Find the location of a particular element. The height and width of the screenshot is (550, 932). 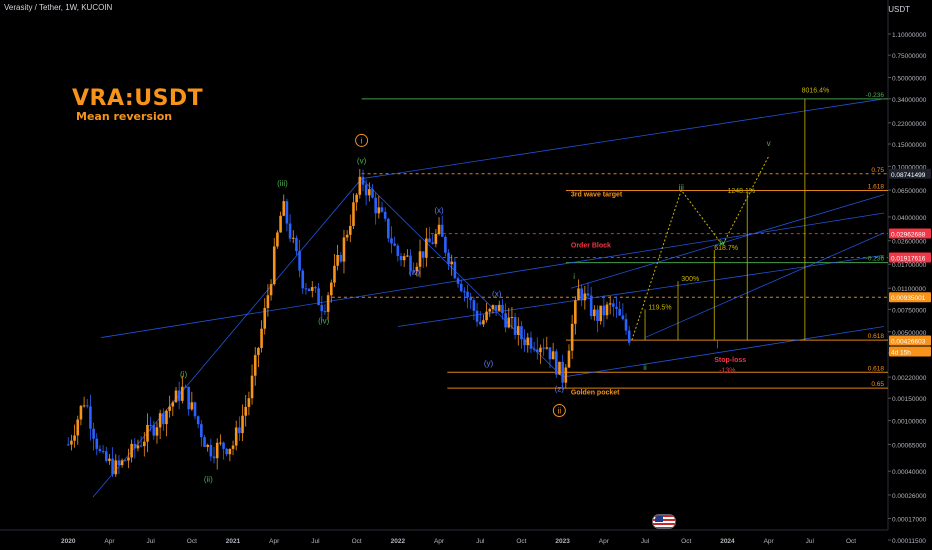

level-label: -0.236 is located at coordinates (875, 95).